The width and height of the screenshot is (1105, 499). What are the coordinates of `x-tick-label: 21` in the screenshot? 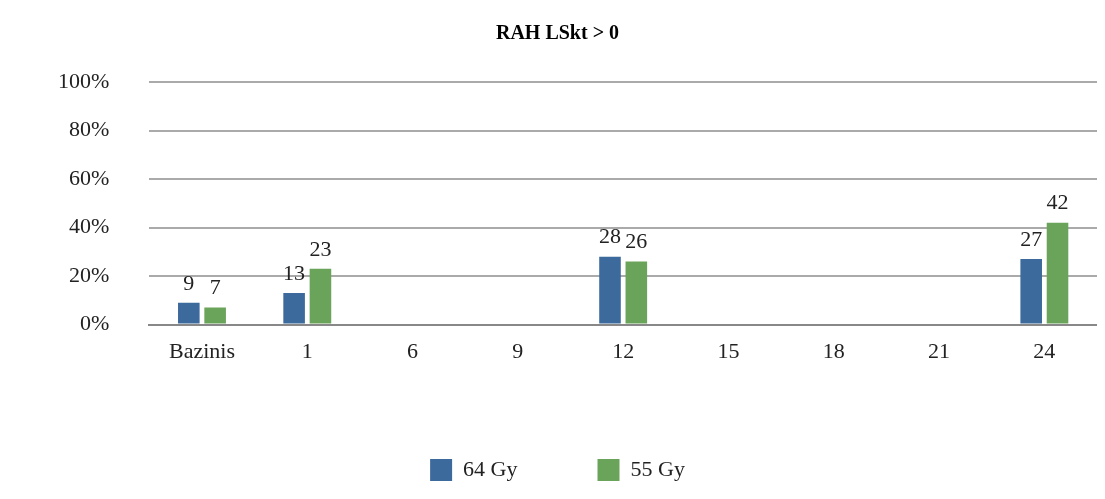 It's located at (939, 350).